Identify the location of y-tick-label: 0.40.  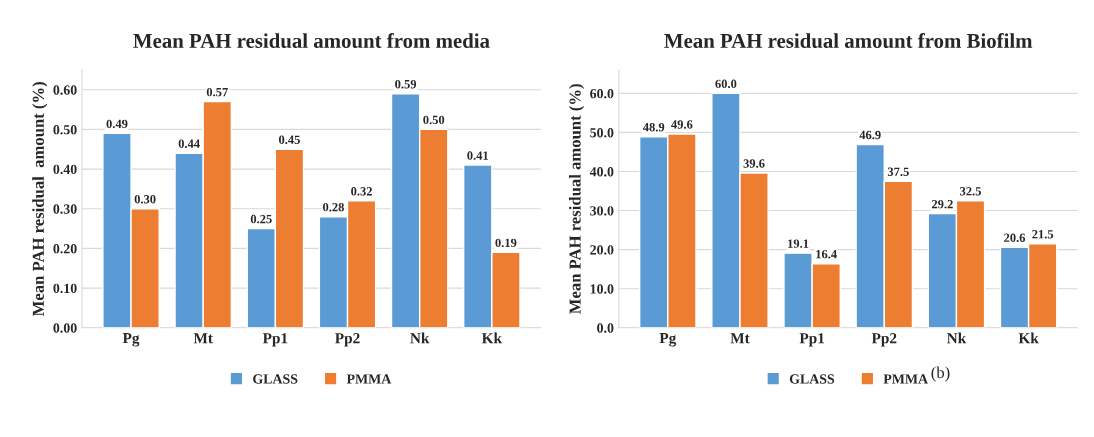
(65, 169).